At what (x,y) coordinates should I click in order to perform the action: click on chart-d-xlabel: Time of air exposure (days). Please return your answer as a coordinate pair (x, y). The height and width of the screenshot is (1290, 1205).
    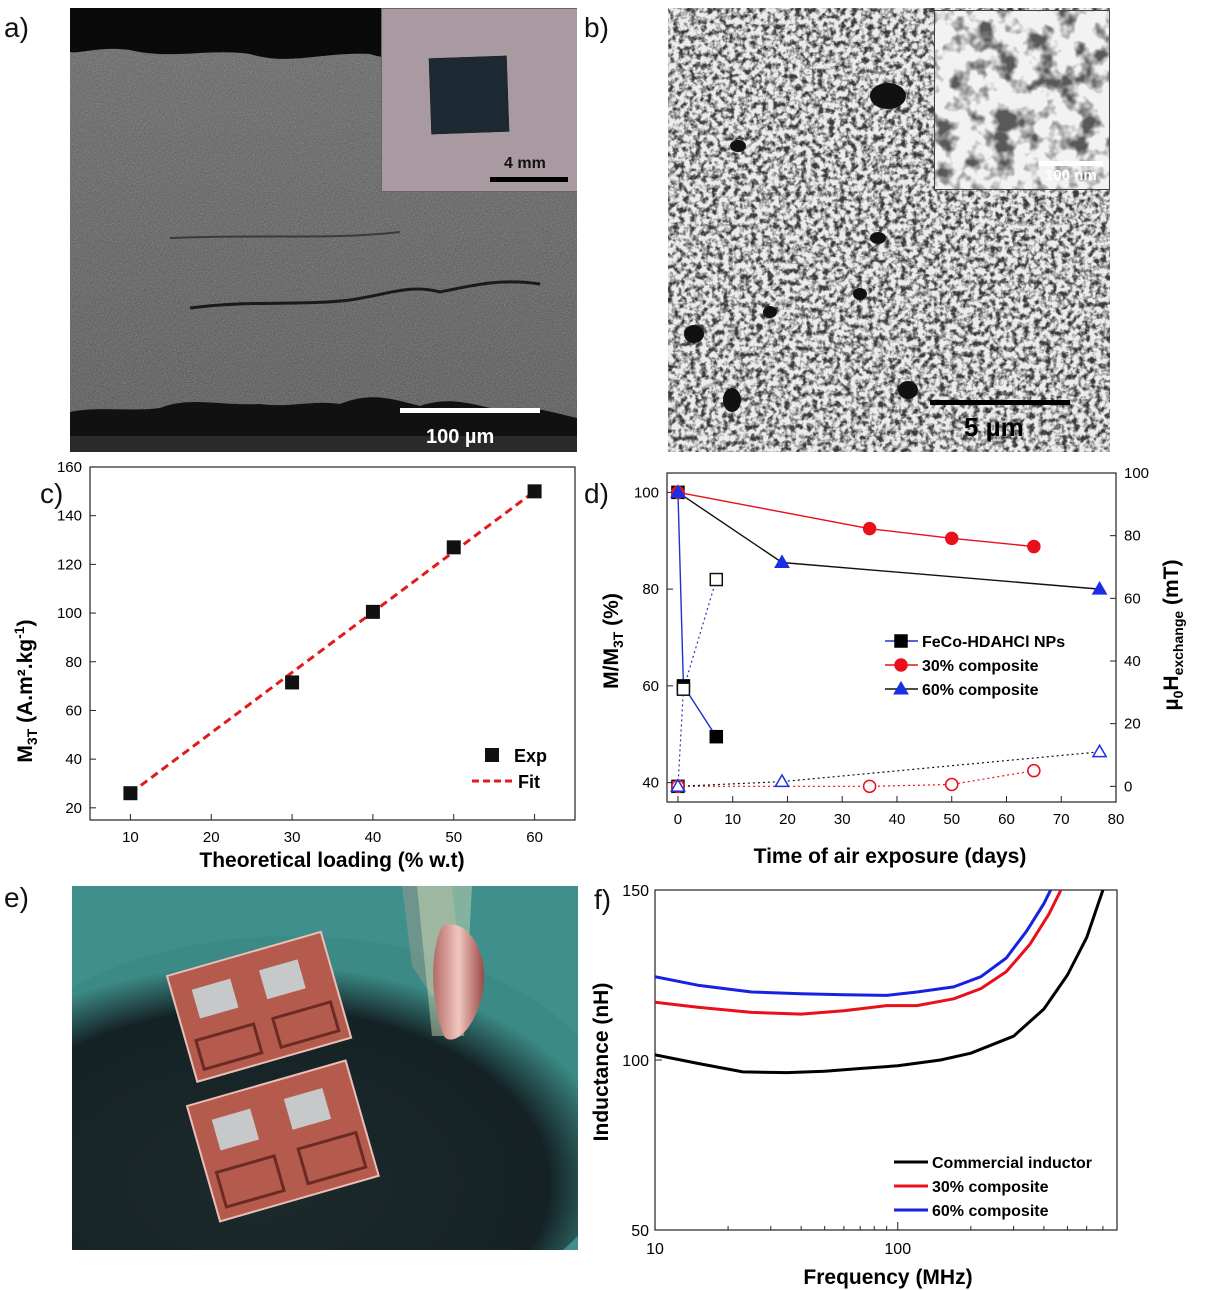
    Looking at the image, I should click on (890, 856).